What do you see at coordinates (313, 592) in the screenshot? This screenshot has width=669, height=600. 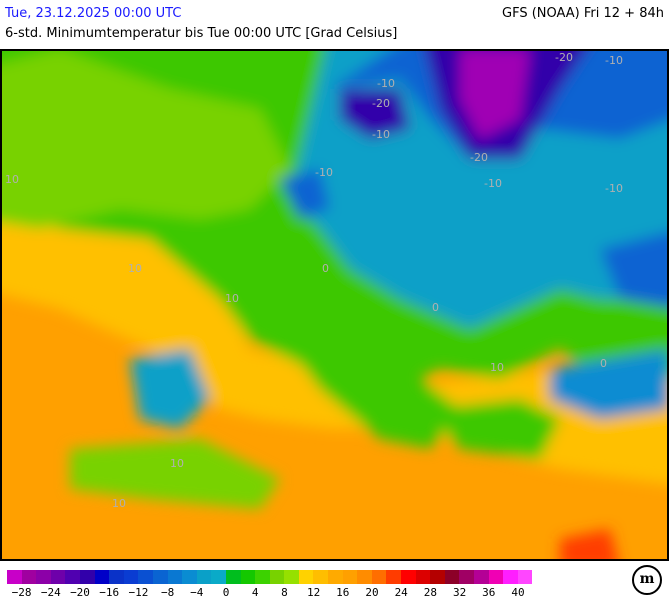 I see `legend-tick-label: 12` at bounding box center [313, 592].